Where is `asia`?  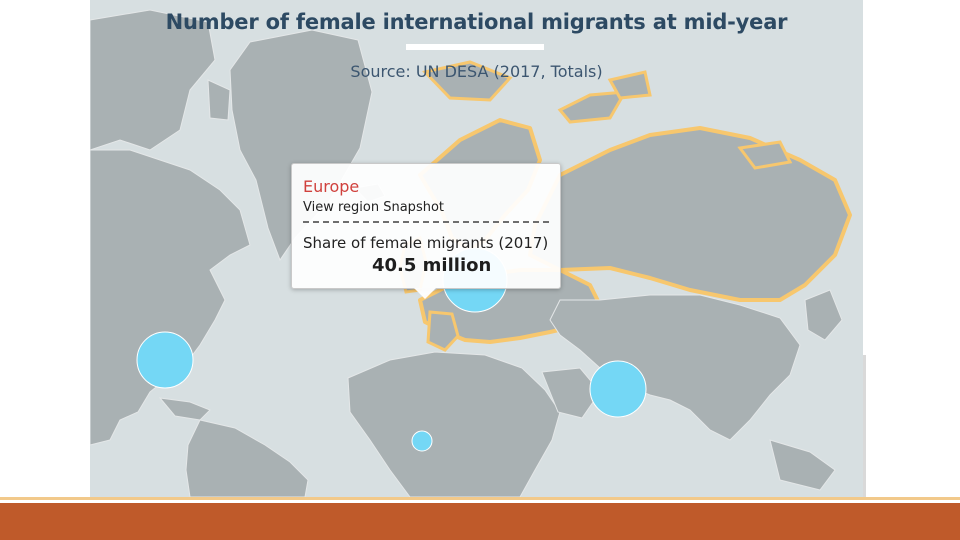 asia is located at coordinates (675, 367).